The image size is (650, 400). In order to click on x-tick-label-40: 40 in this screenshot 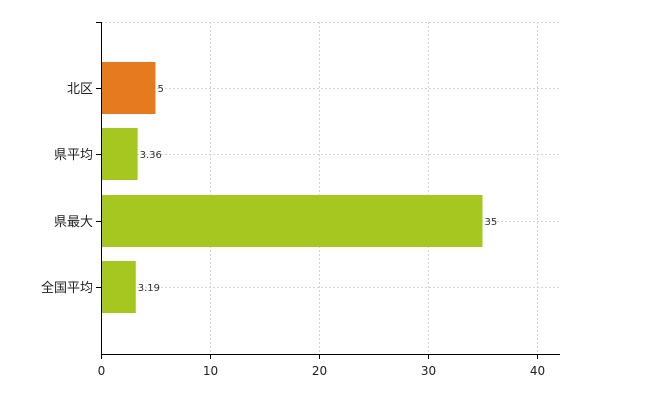, I will do `click(537, 371)`.